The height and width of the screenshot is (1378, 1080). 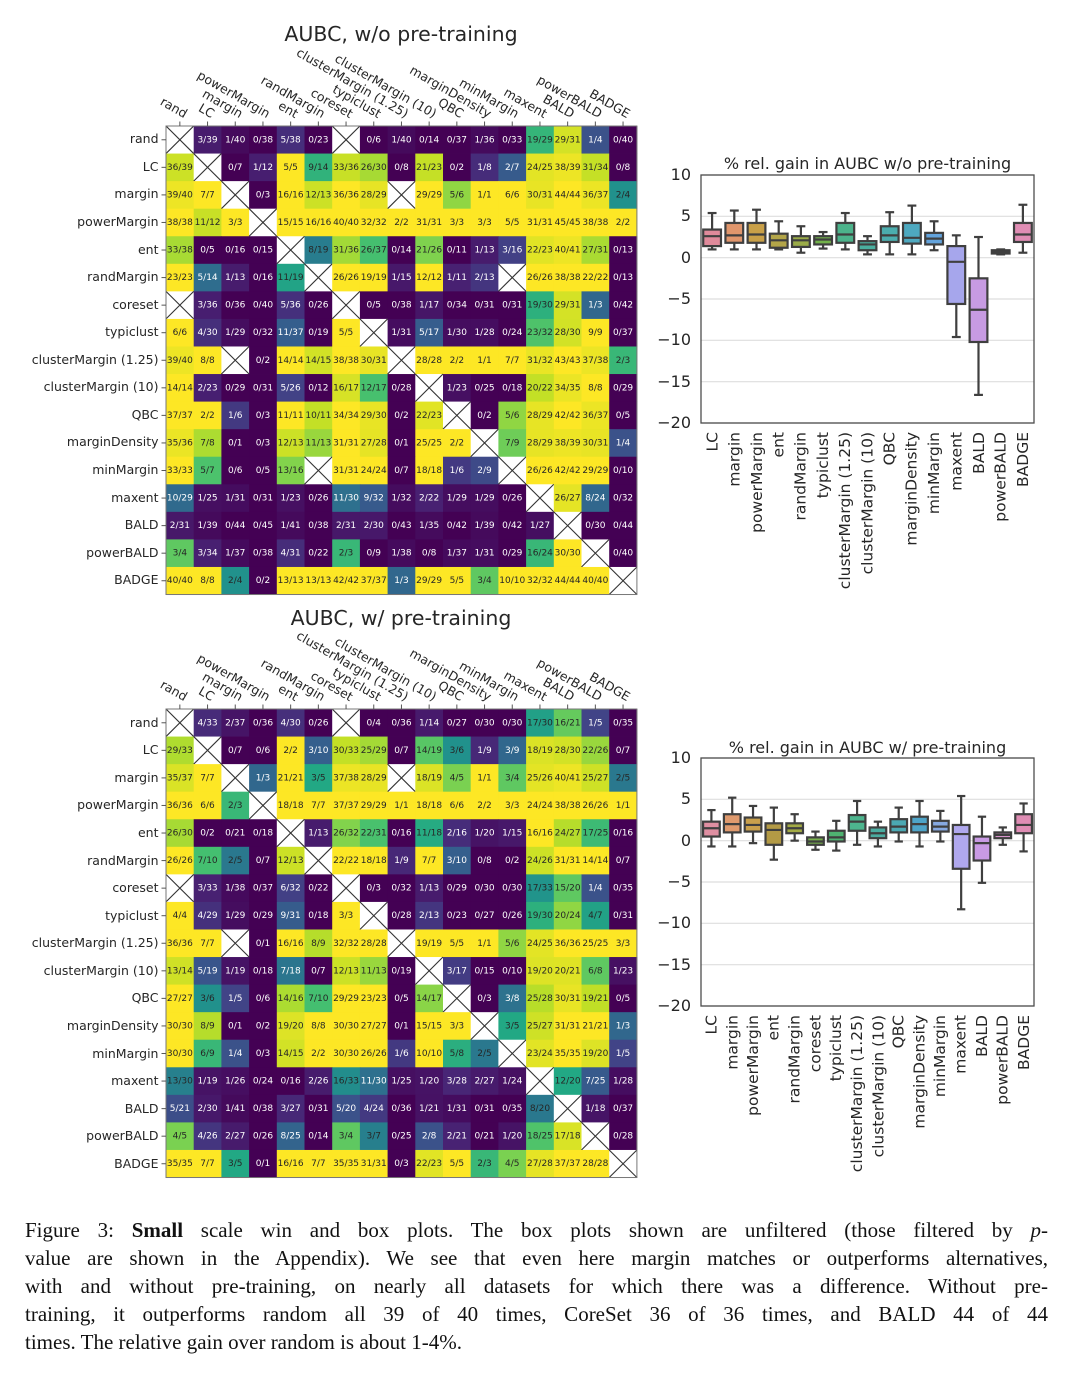 I want to click on cell-value: 3/10, so click(x=318, y=751).